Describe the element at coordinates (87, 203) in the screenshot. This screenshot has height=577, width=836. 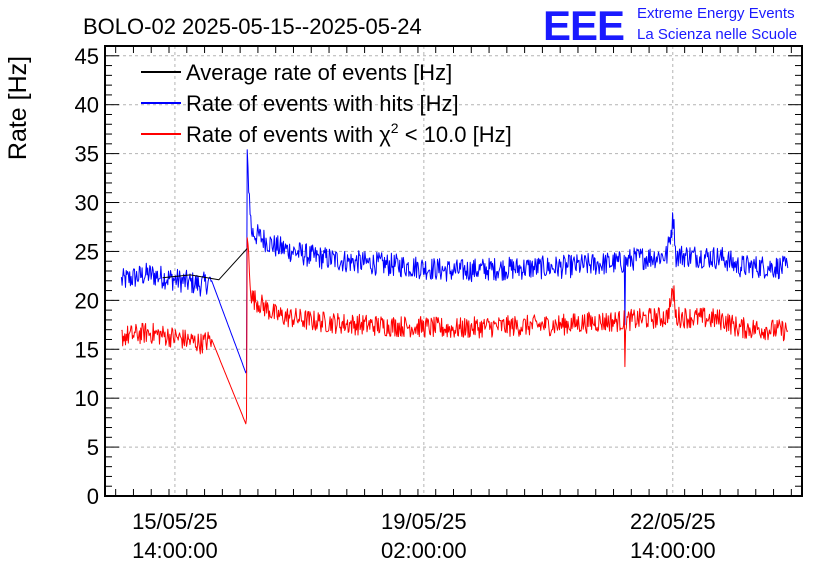
I see `y-tick-label: 30` at that location.